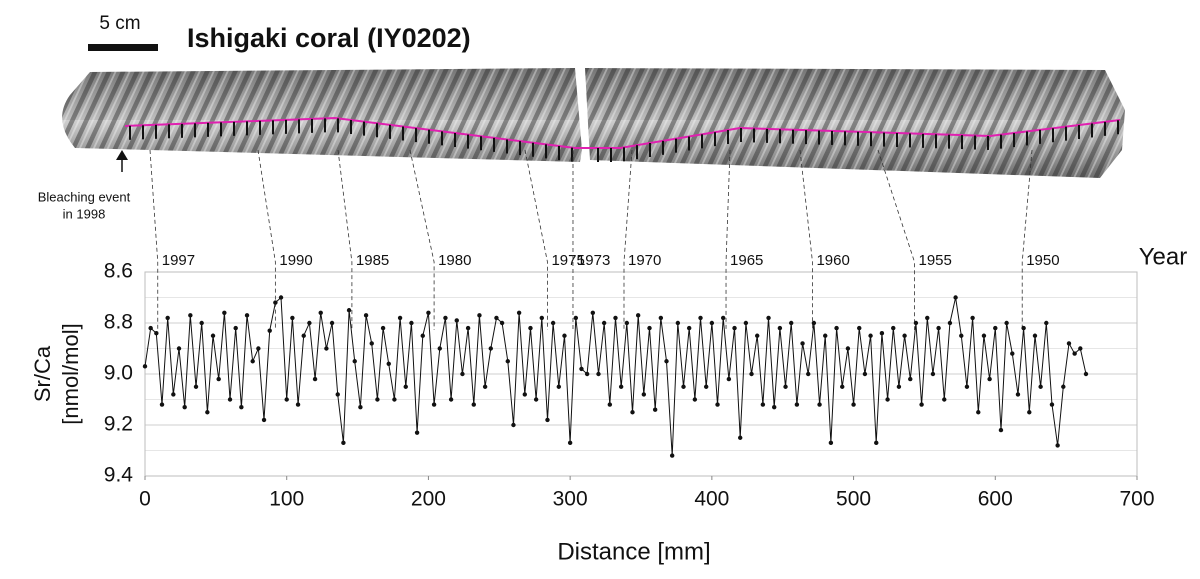 The width and height of the screenshot is (1200, 579). Describe the element at coordinates (995, 499) in the screenshot. I see `x-tick-label: 600` at that location.